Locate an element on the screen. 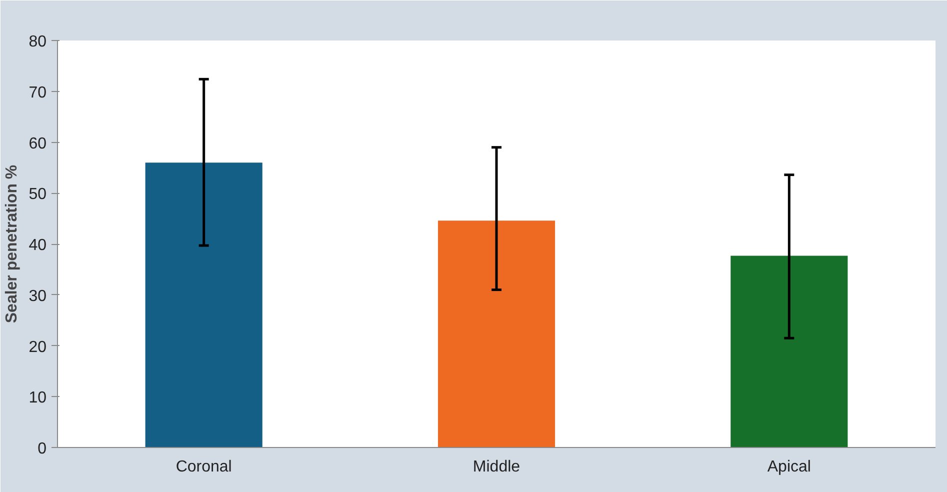  y-tick-label: 70 is located at coordinates (37, 93).